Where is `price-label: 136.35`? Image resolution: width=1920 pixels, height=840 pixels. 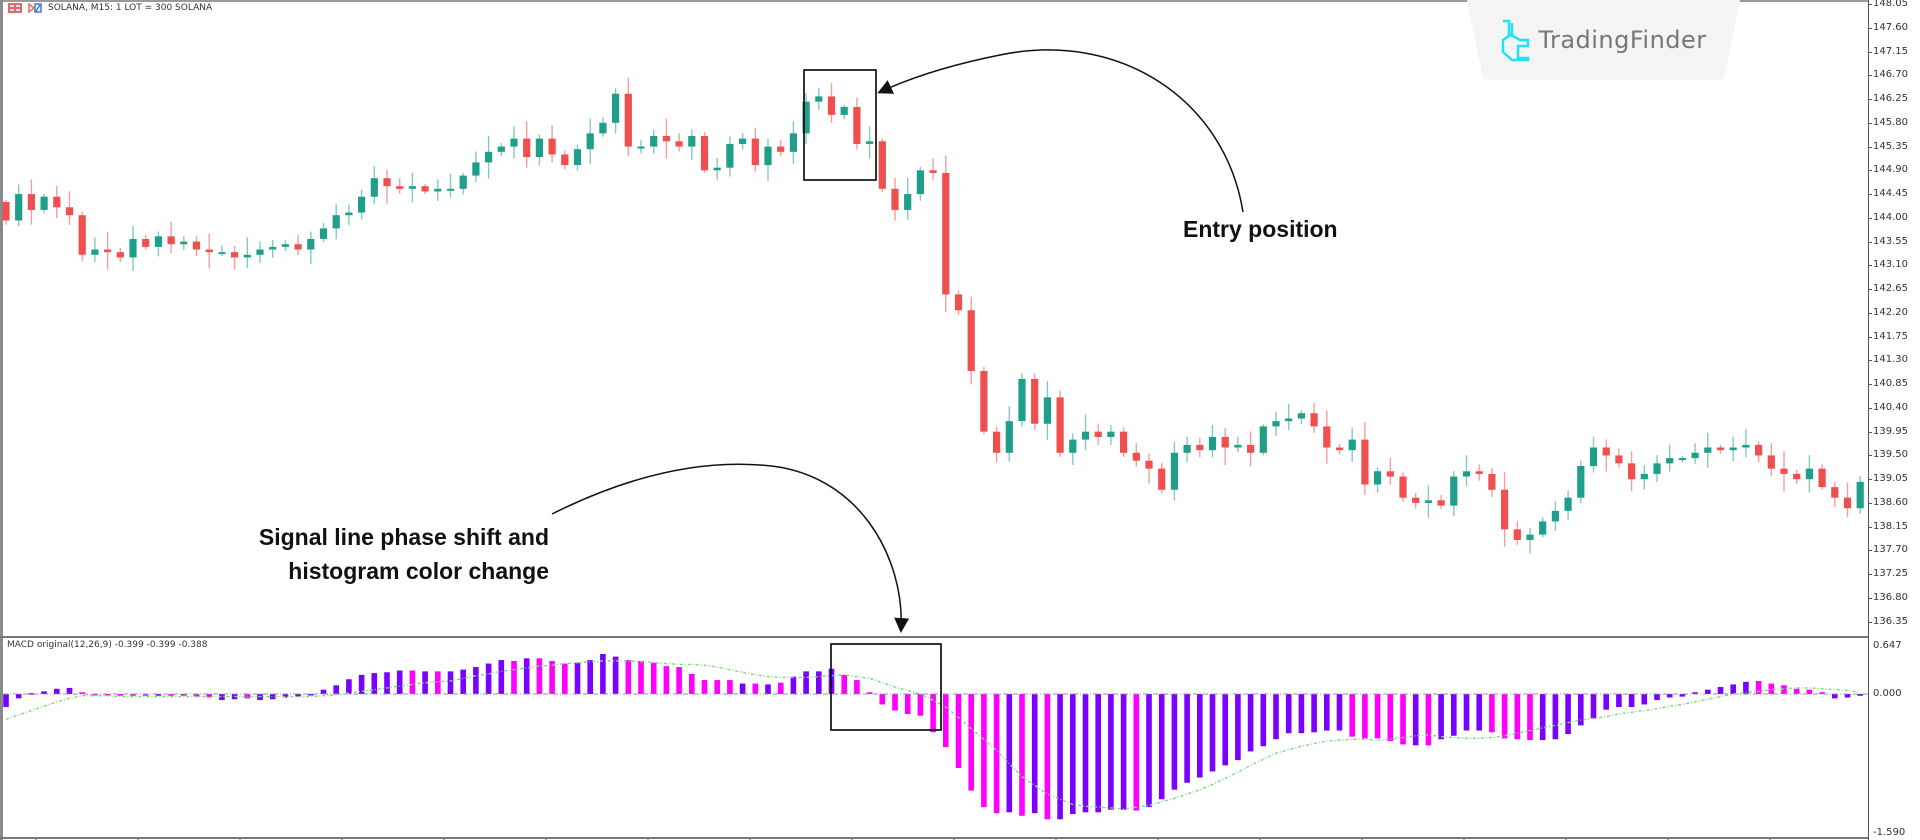 price-label: 136.35 is located at coordinates (1890, 621).